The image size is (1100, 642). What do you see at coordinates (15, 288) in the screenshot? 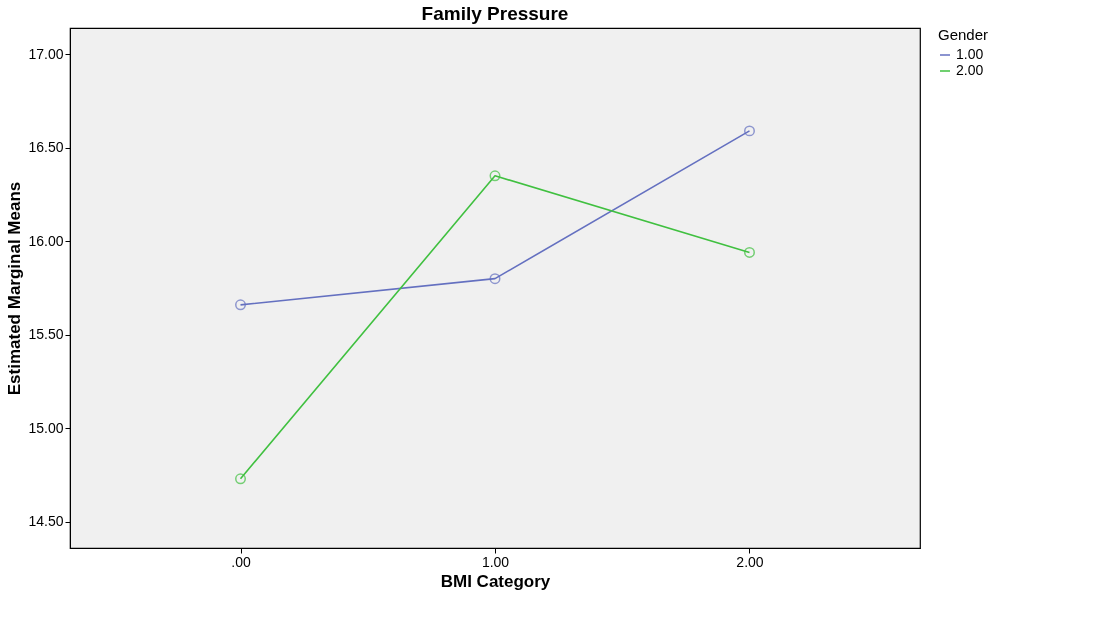
I see `y-axis-title: Estimated Marginal Means` at bounding box center [15, 288].